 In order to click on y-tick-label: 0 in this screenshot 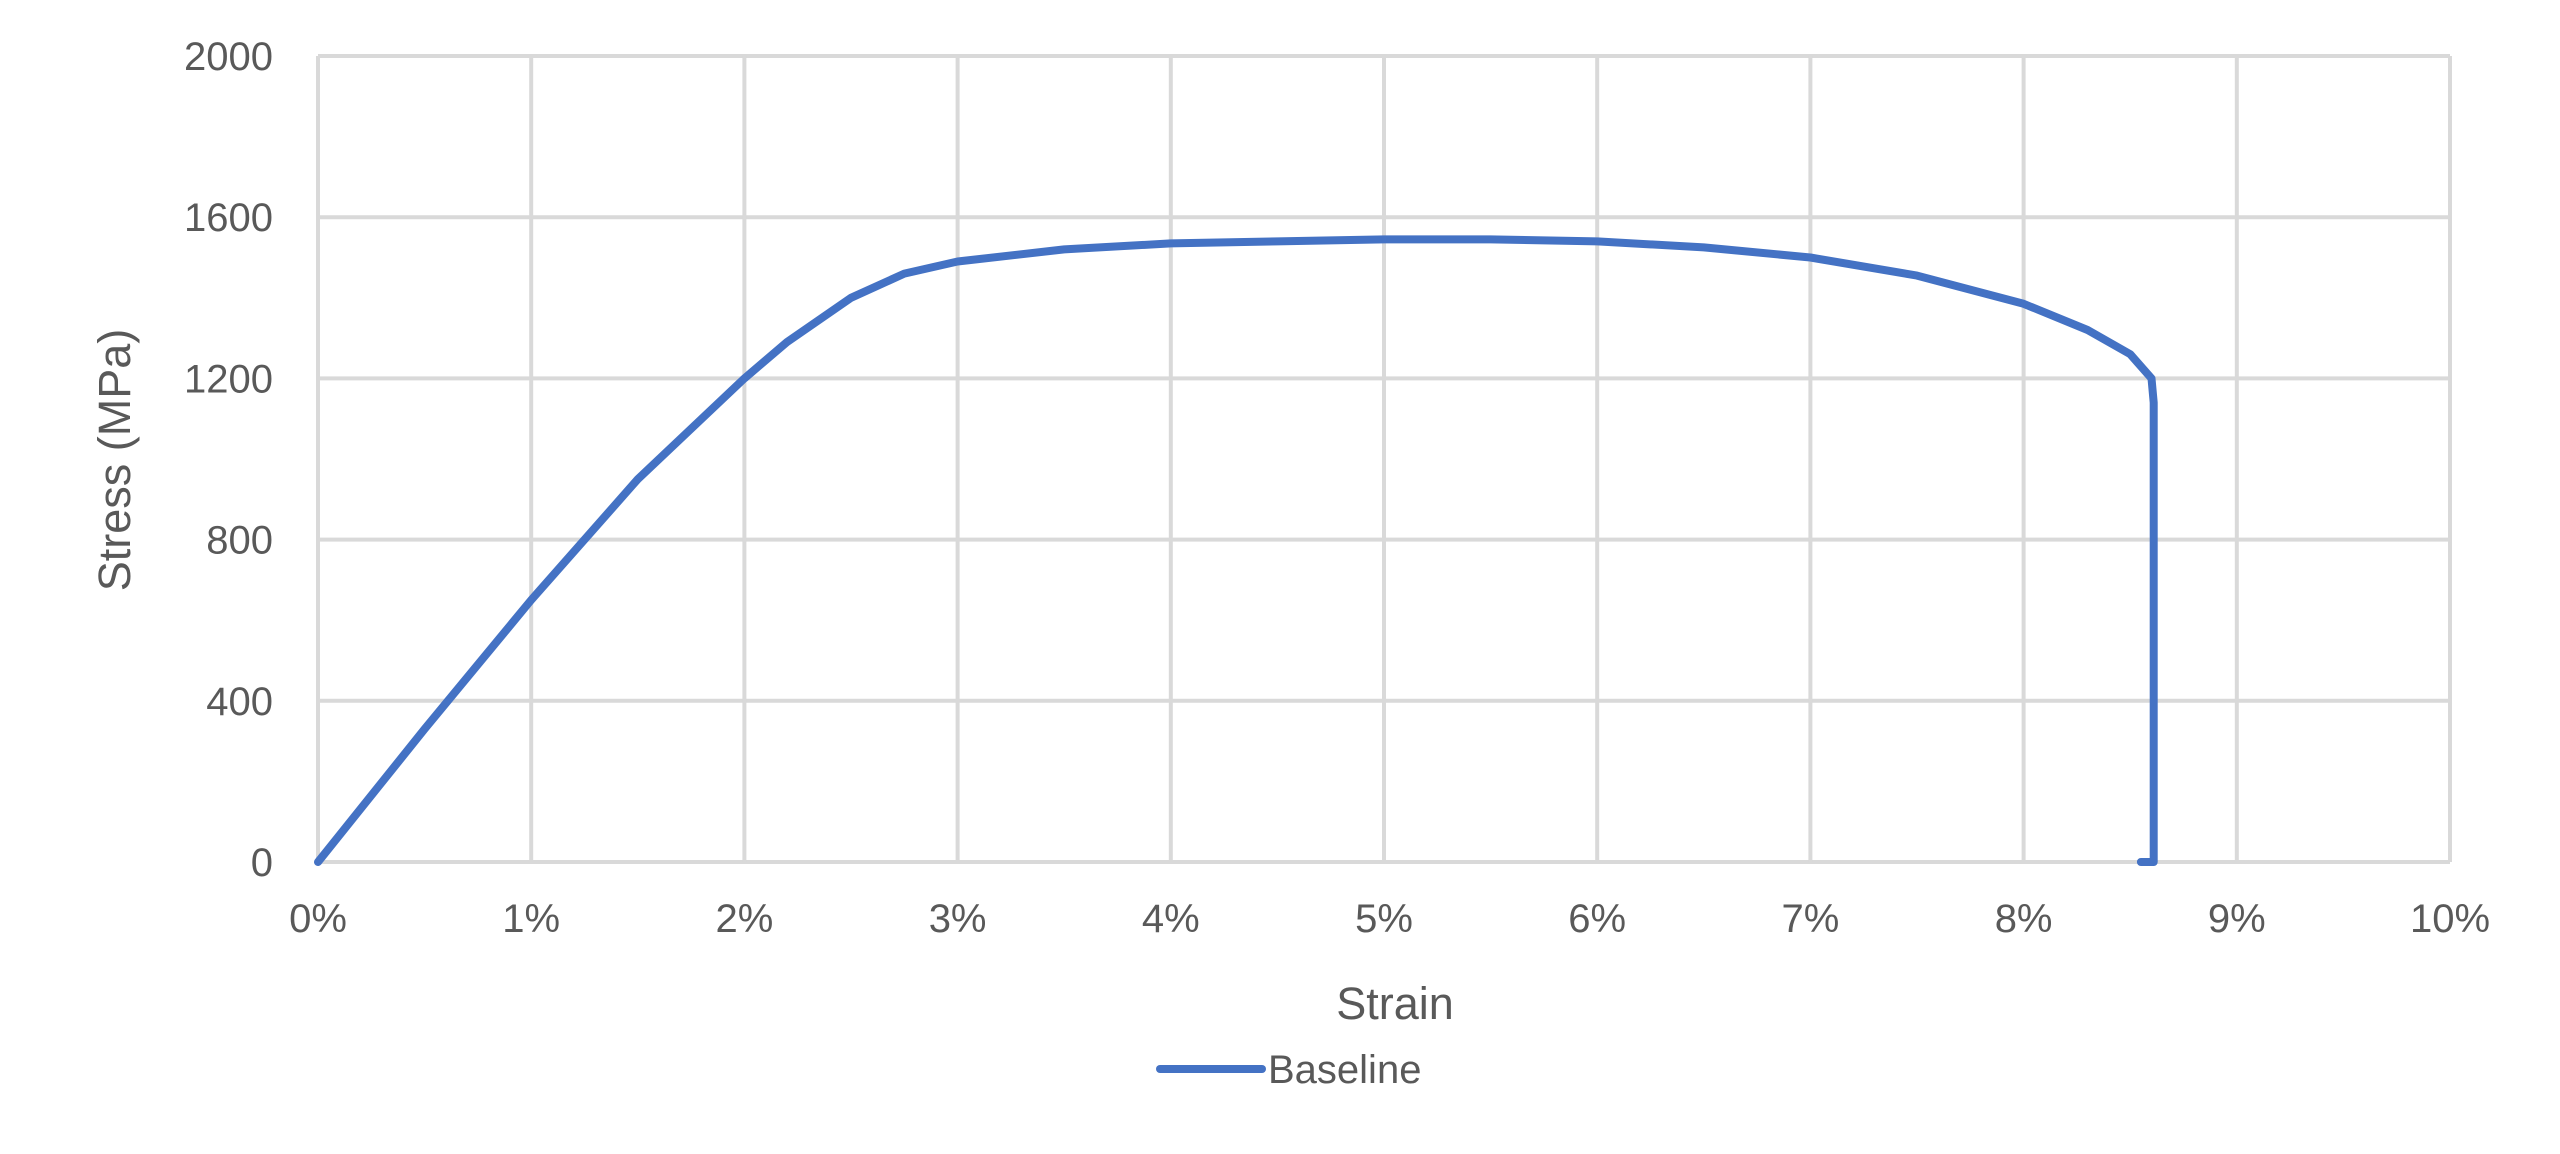, I will do `click(262, 863)`.